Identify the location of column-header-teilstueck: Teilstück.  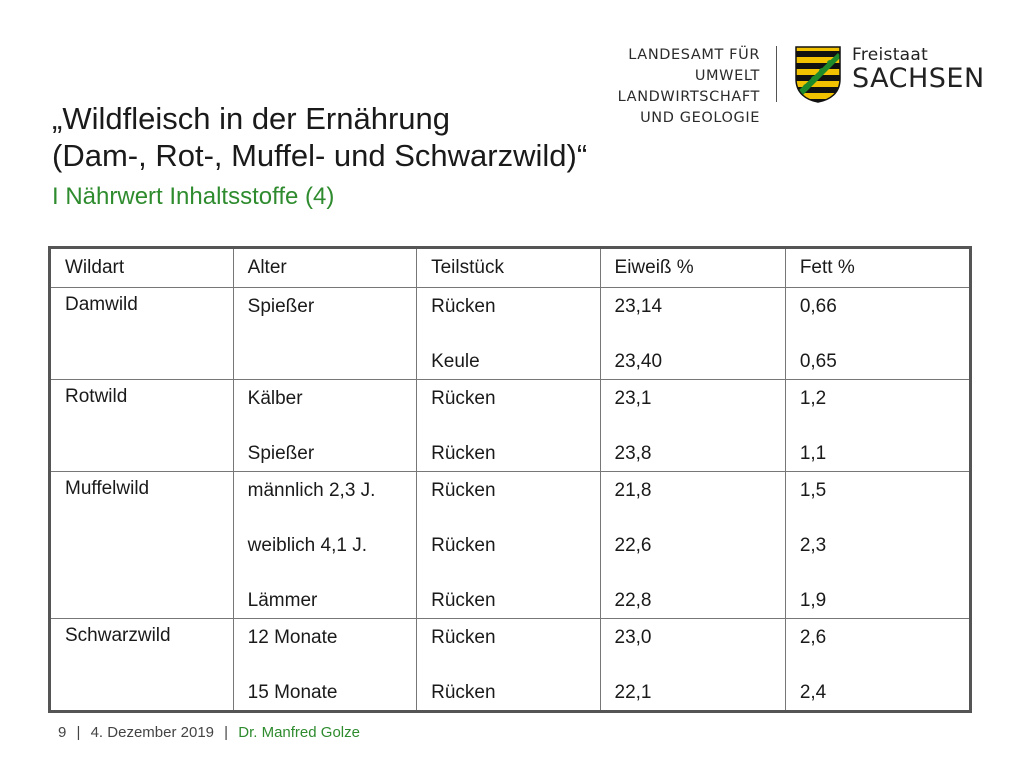
(508, 267).